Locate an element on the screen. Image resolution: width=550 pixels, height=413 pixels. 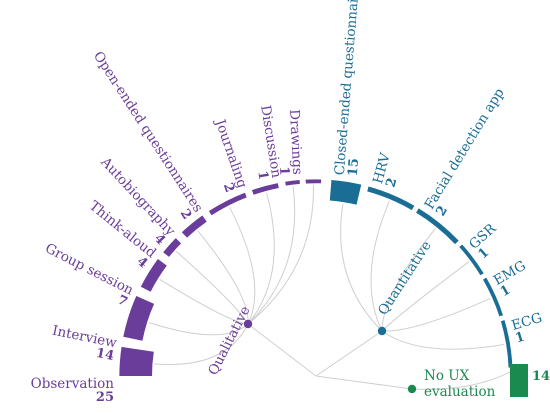
bar-closed-ended-questionnaires is located at coordinates (345, 192).